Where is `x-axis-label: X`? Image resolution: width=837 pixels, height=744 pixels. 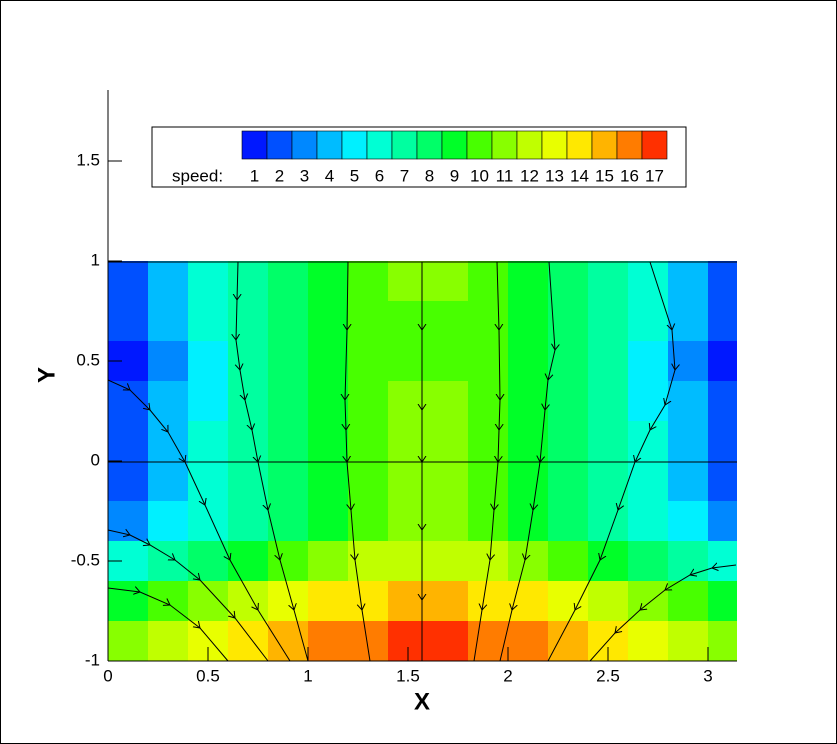 x-axis-label: X is located at coordinates (422, 701).